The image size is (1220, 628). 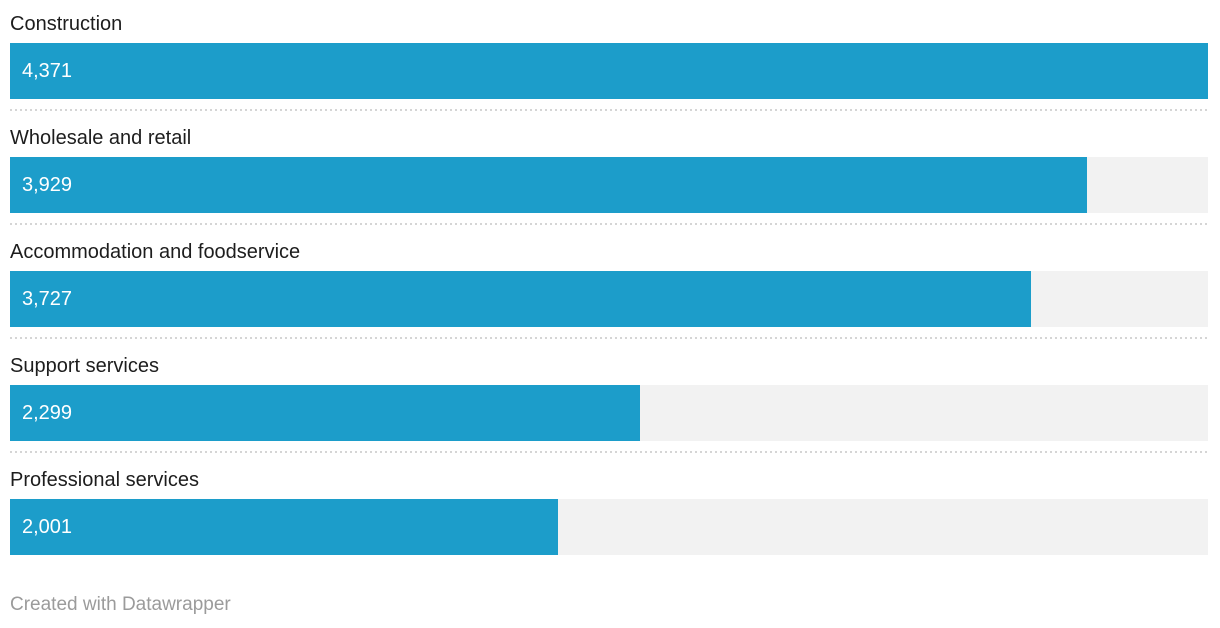 I want to click on bar-track: 3,727, so click(x=609, y=299).